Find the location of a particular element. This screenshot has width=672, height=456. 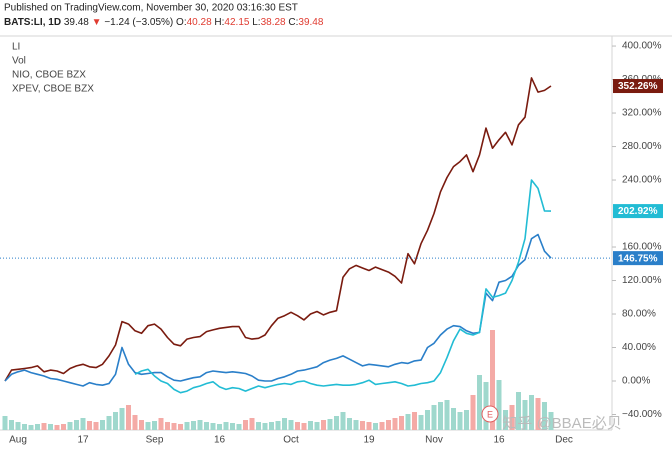

y-tick-label: 320.00% is located at coordinates (642, 113).